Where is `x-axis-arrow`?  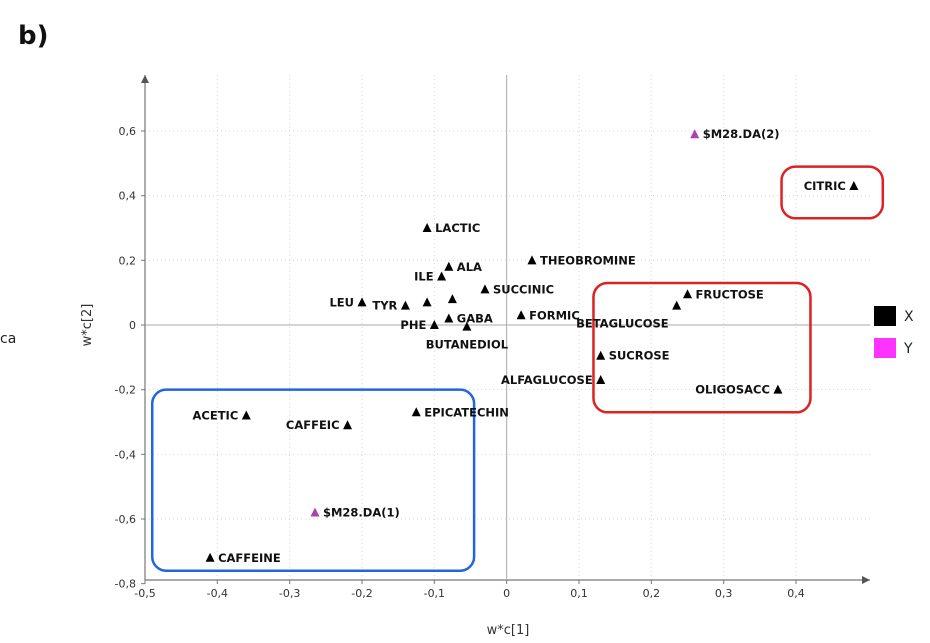 x-axis-arrow is located at coordinates (866, 580).